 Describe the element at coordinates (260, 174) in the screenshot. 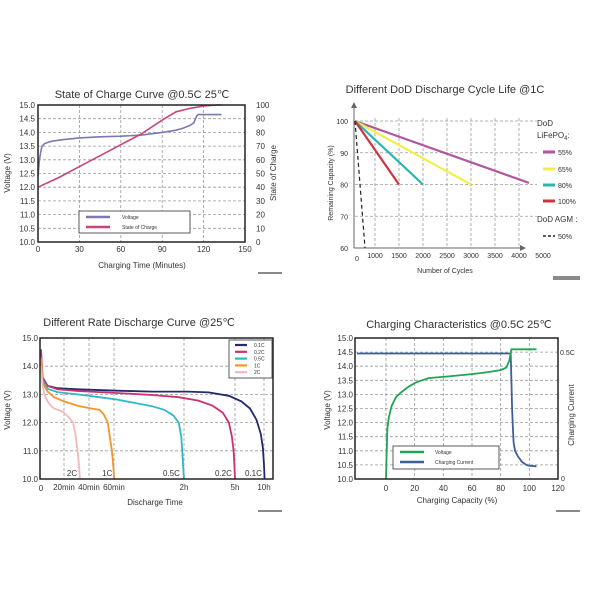

I see `y2-tick-label: 50` at that location.